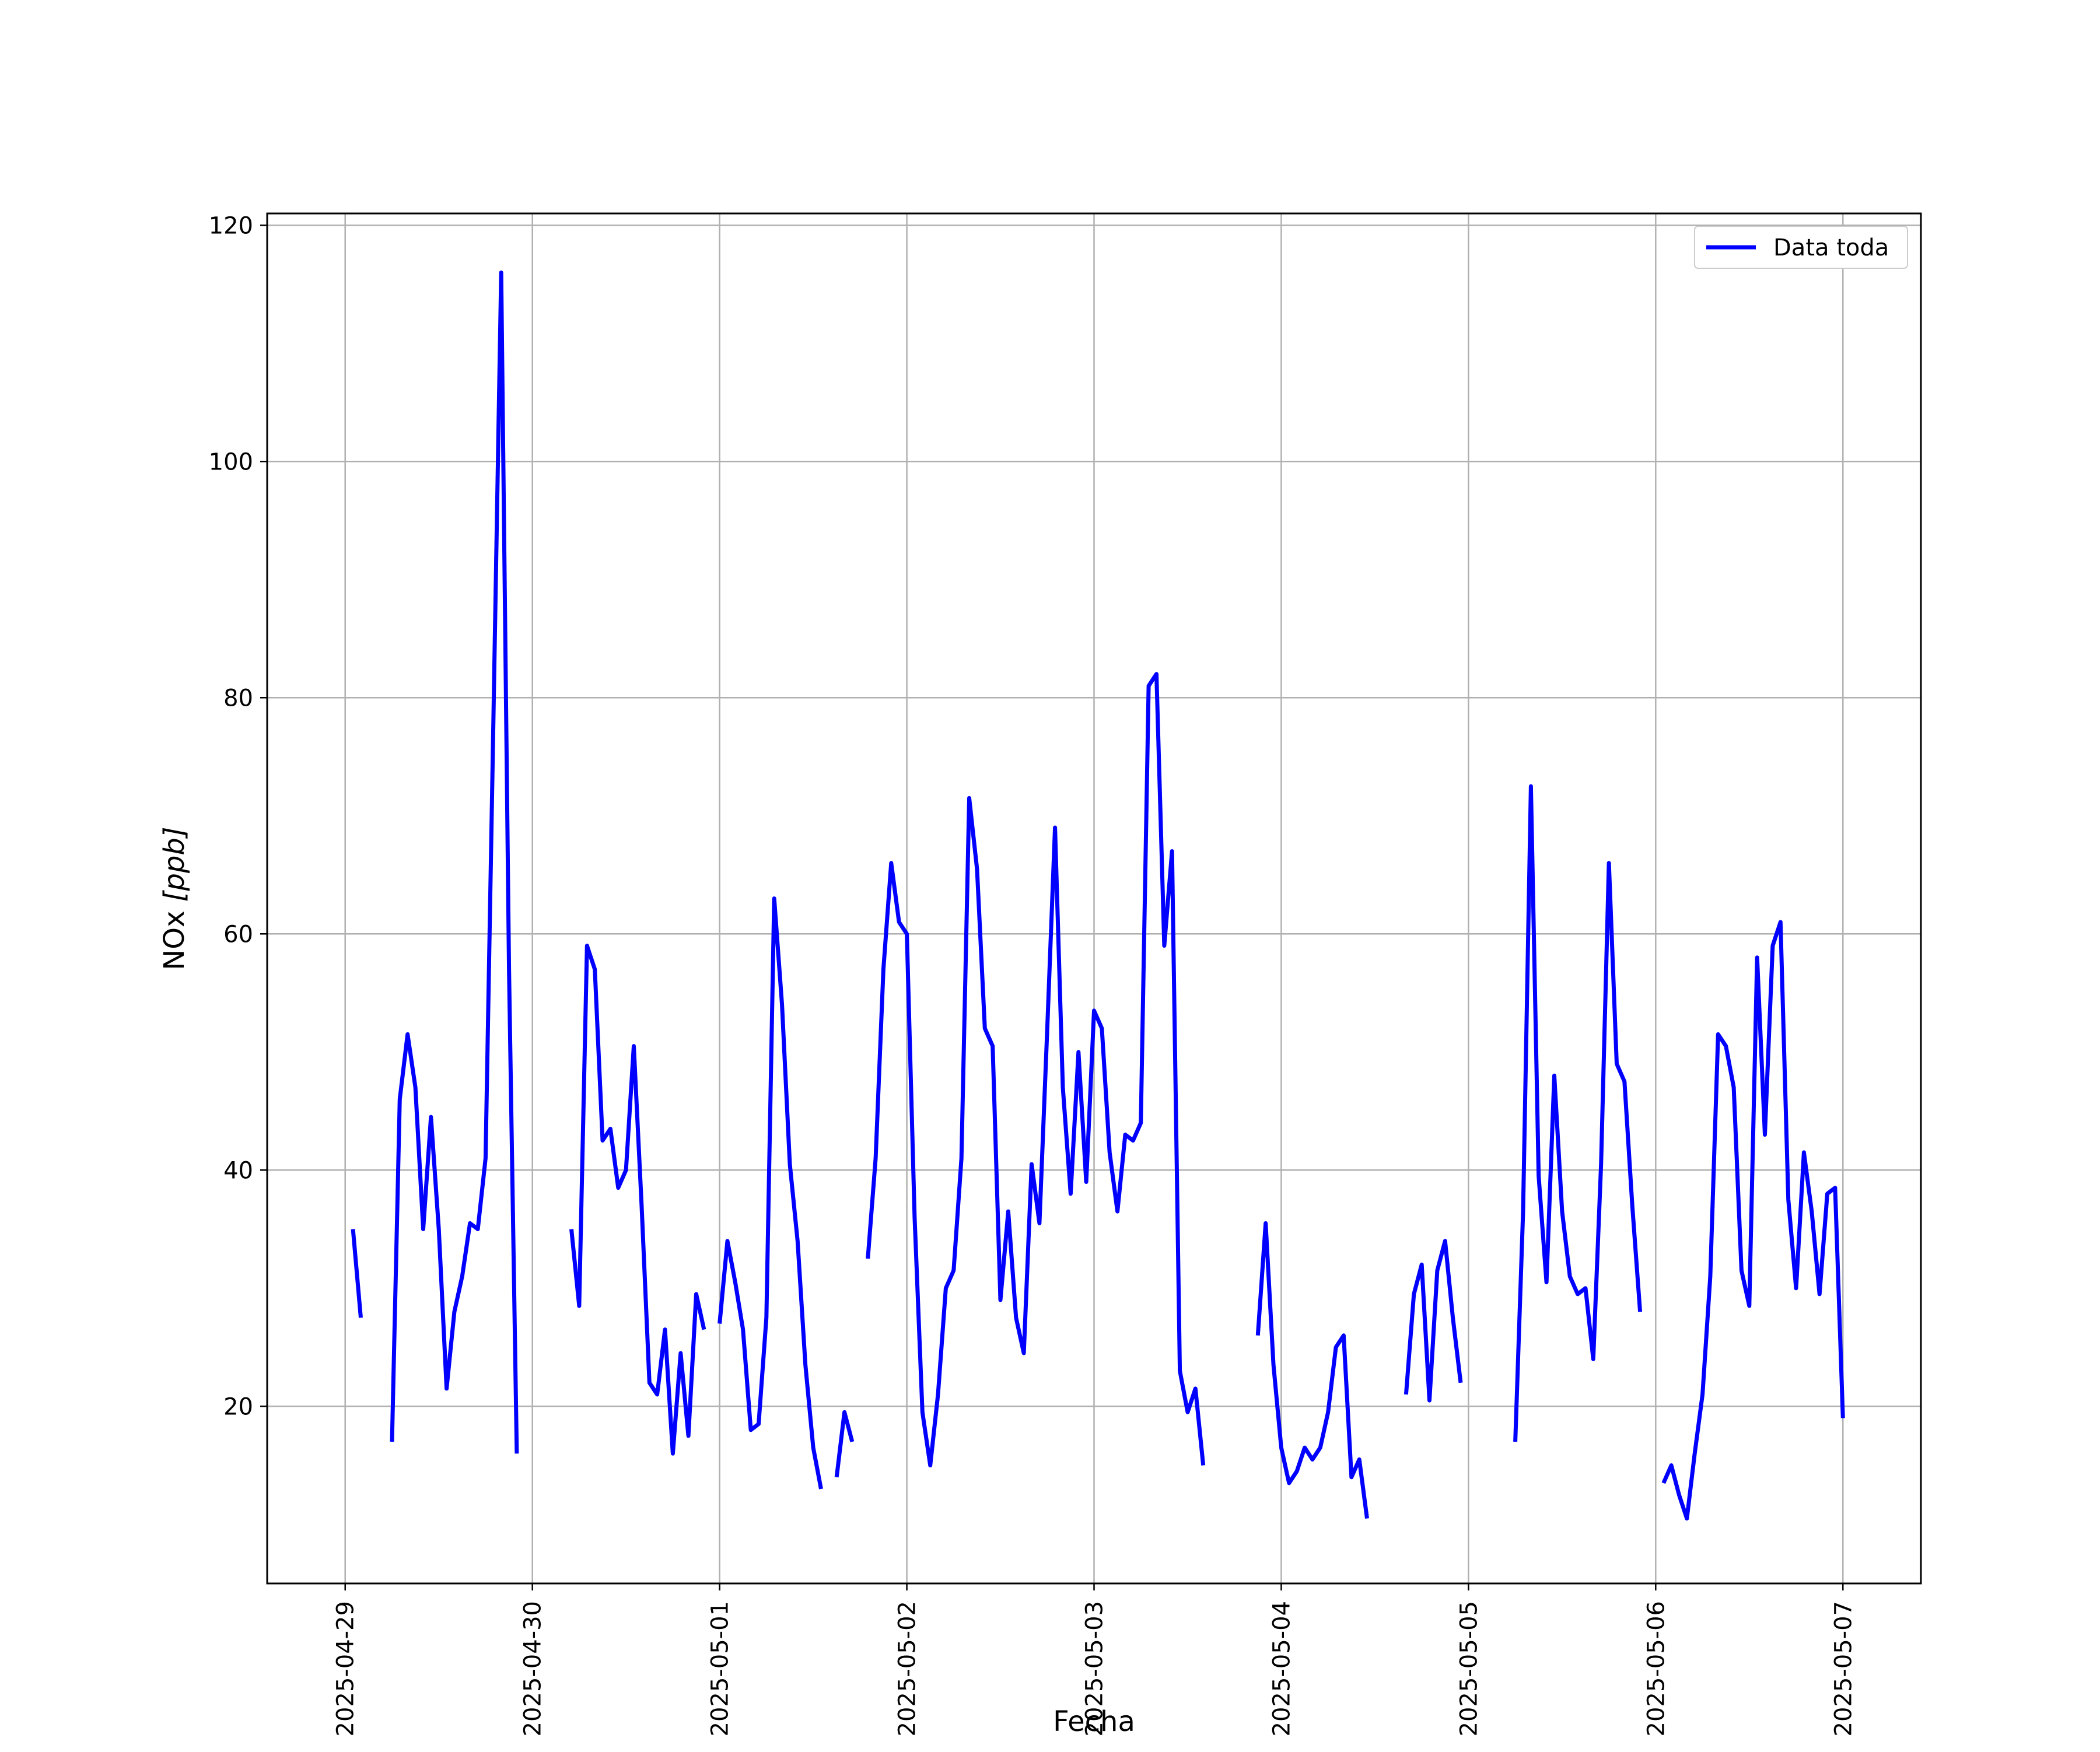  Describe the element at coordinates (533, 1668) in the screenshot. I see `x-tick-label: 2025-04-30` at that location.